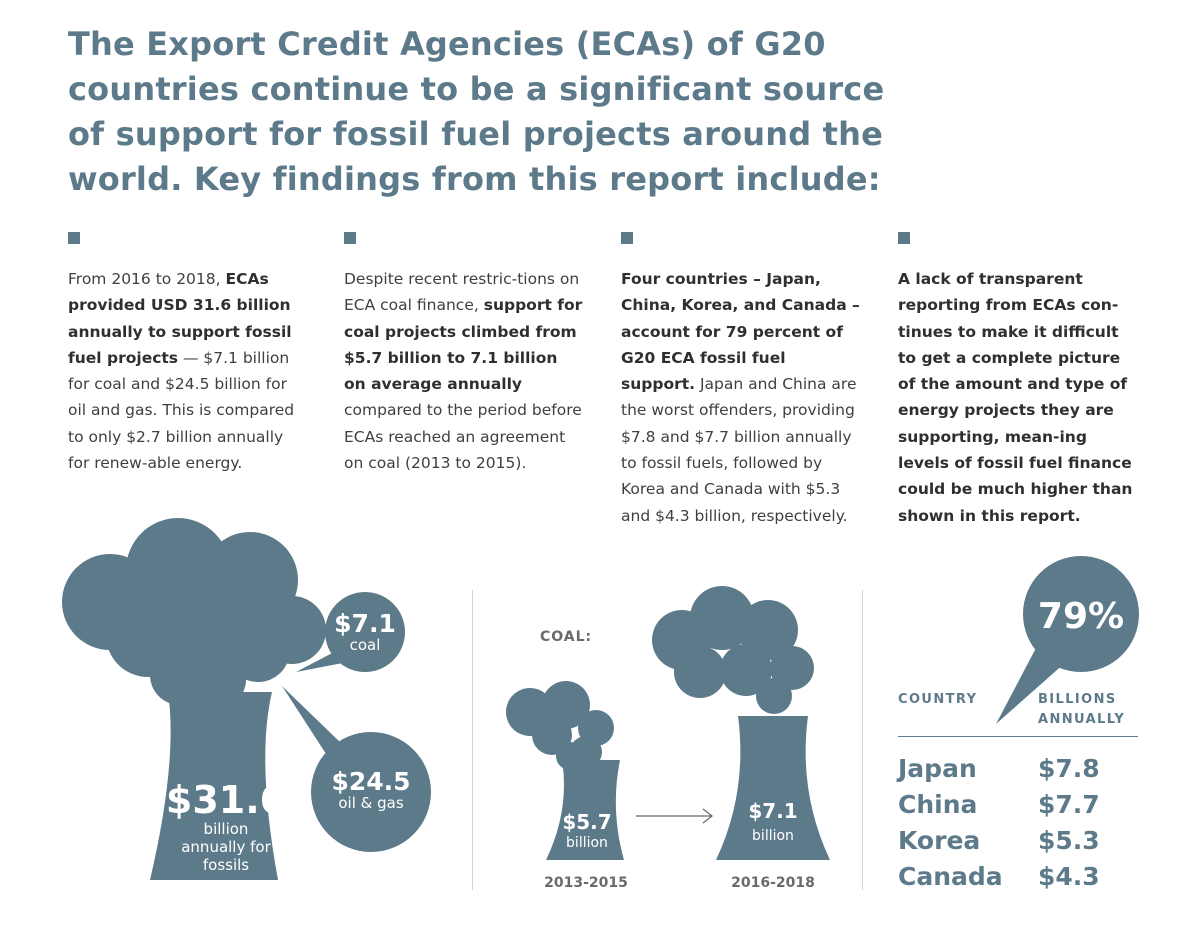 This screenshot has height=932, width=1200. Describe the element at coordinates (586, 822) in the screenshot. I see `coal-before-value: $5.7` at that location.